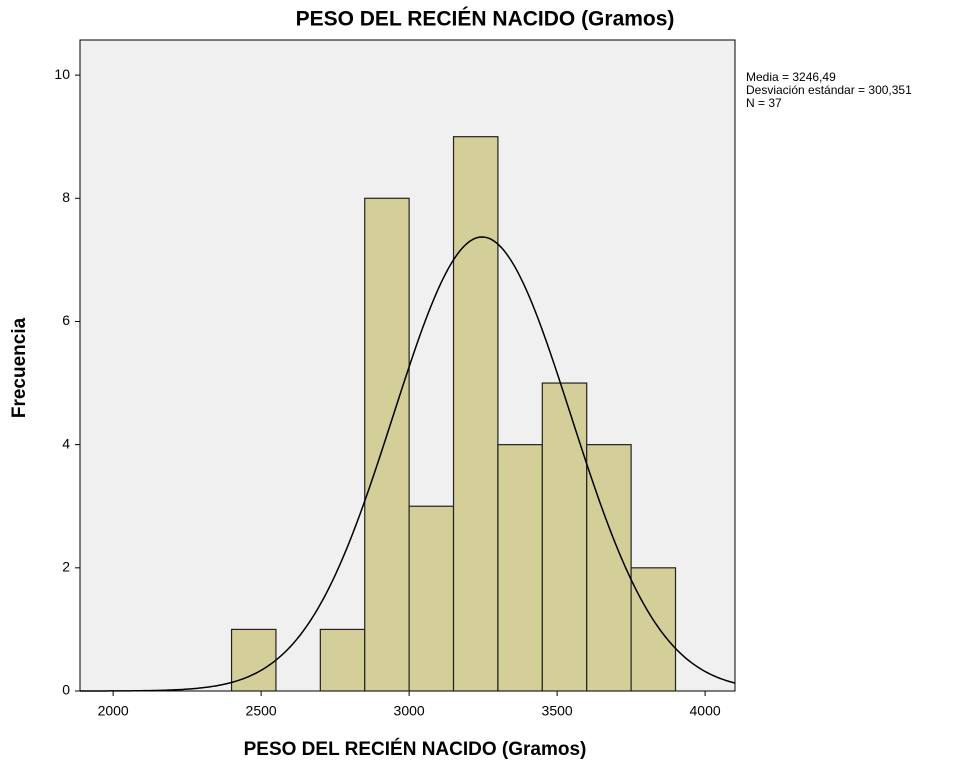 This screenshot has width=957, height=767. Describe the element at coordinates (764, 103) in the screenshot. I see `stat-label: N = 37` at that location.